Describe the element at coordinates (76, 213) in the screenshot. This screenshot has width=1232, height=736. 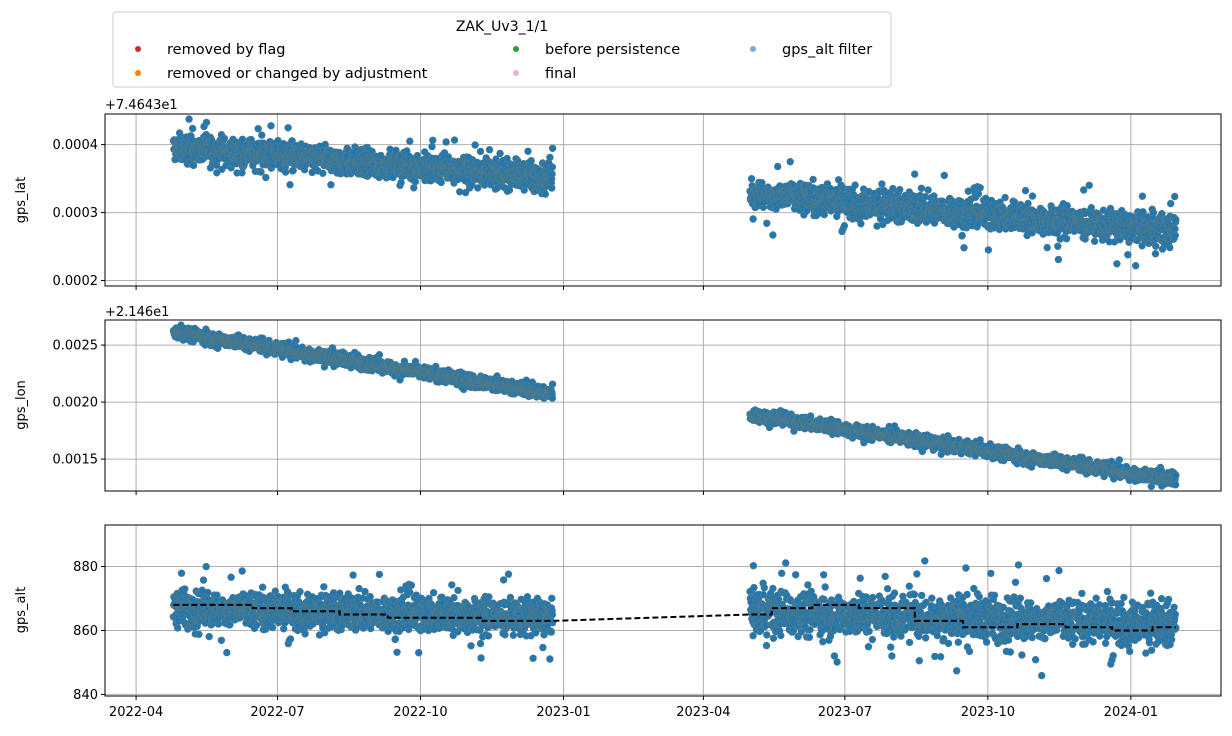
I see `y-tick-label: 0.0003` at that location.